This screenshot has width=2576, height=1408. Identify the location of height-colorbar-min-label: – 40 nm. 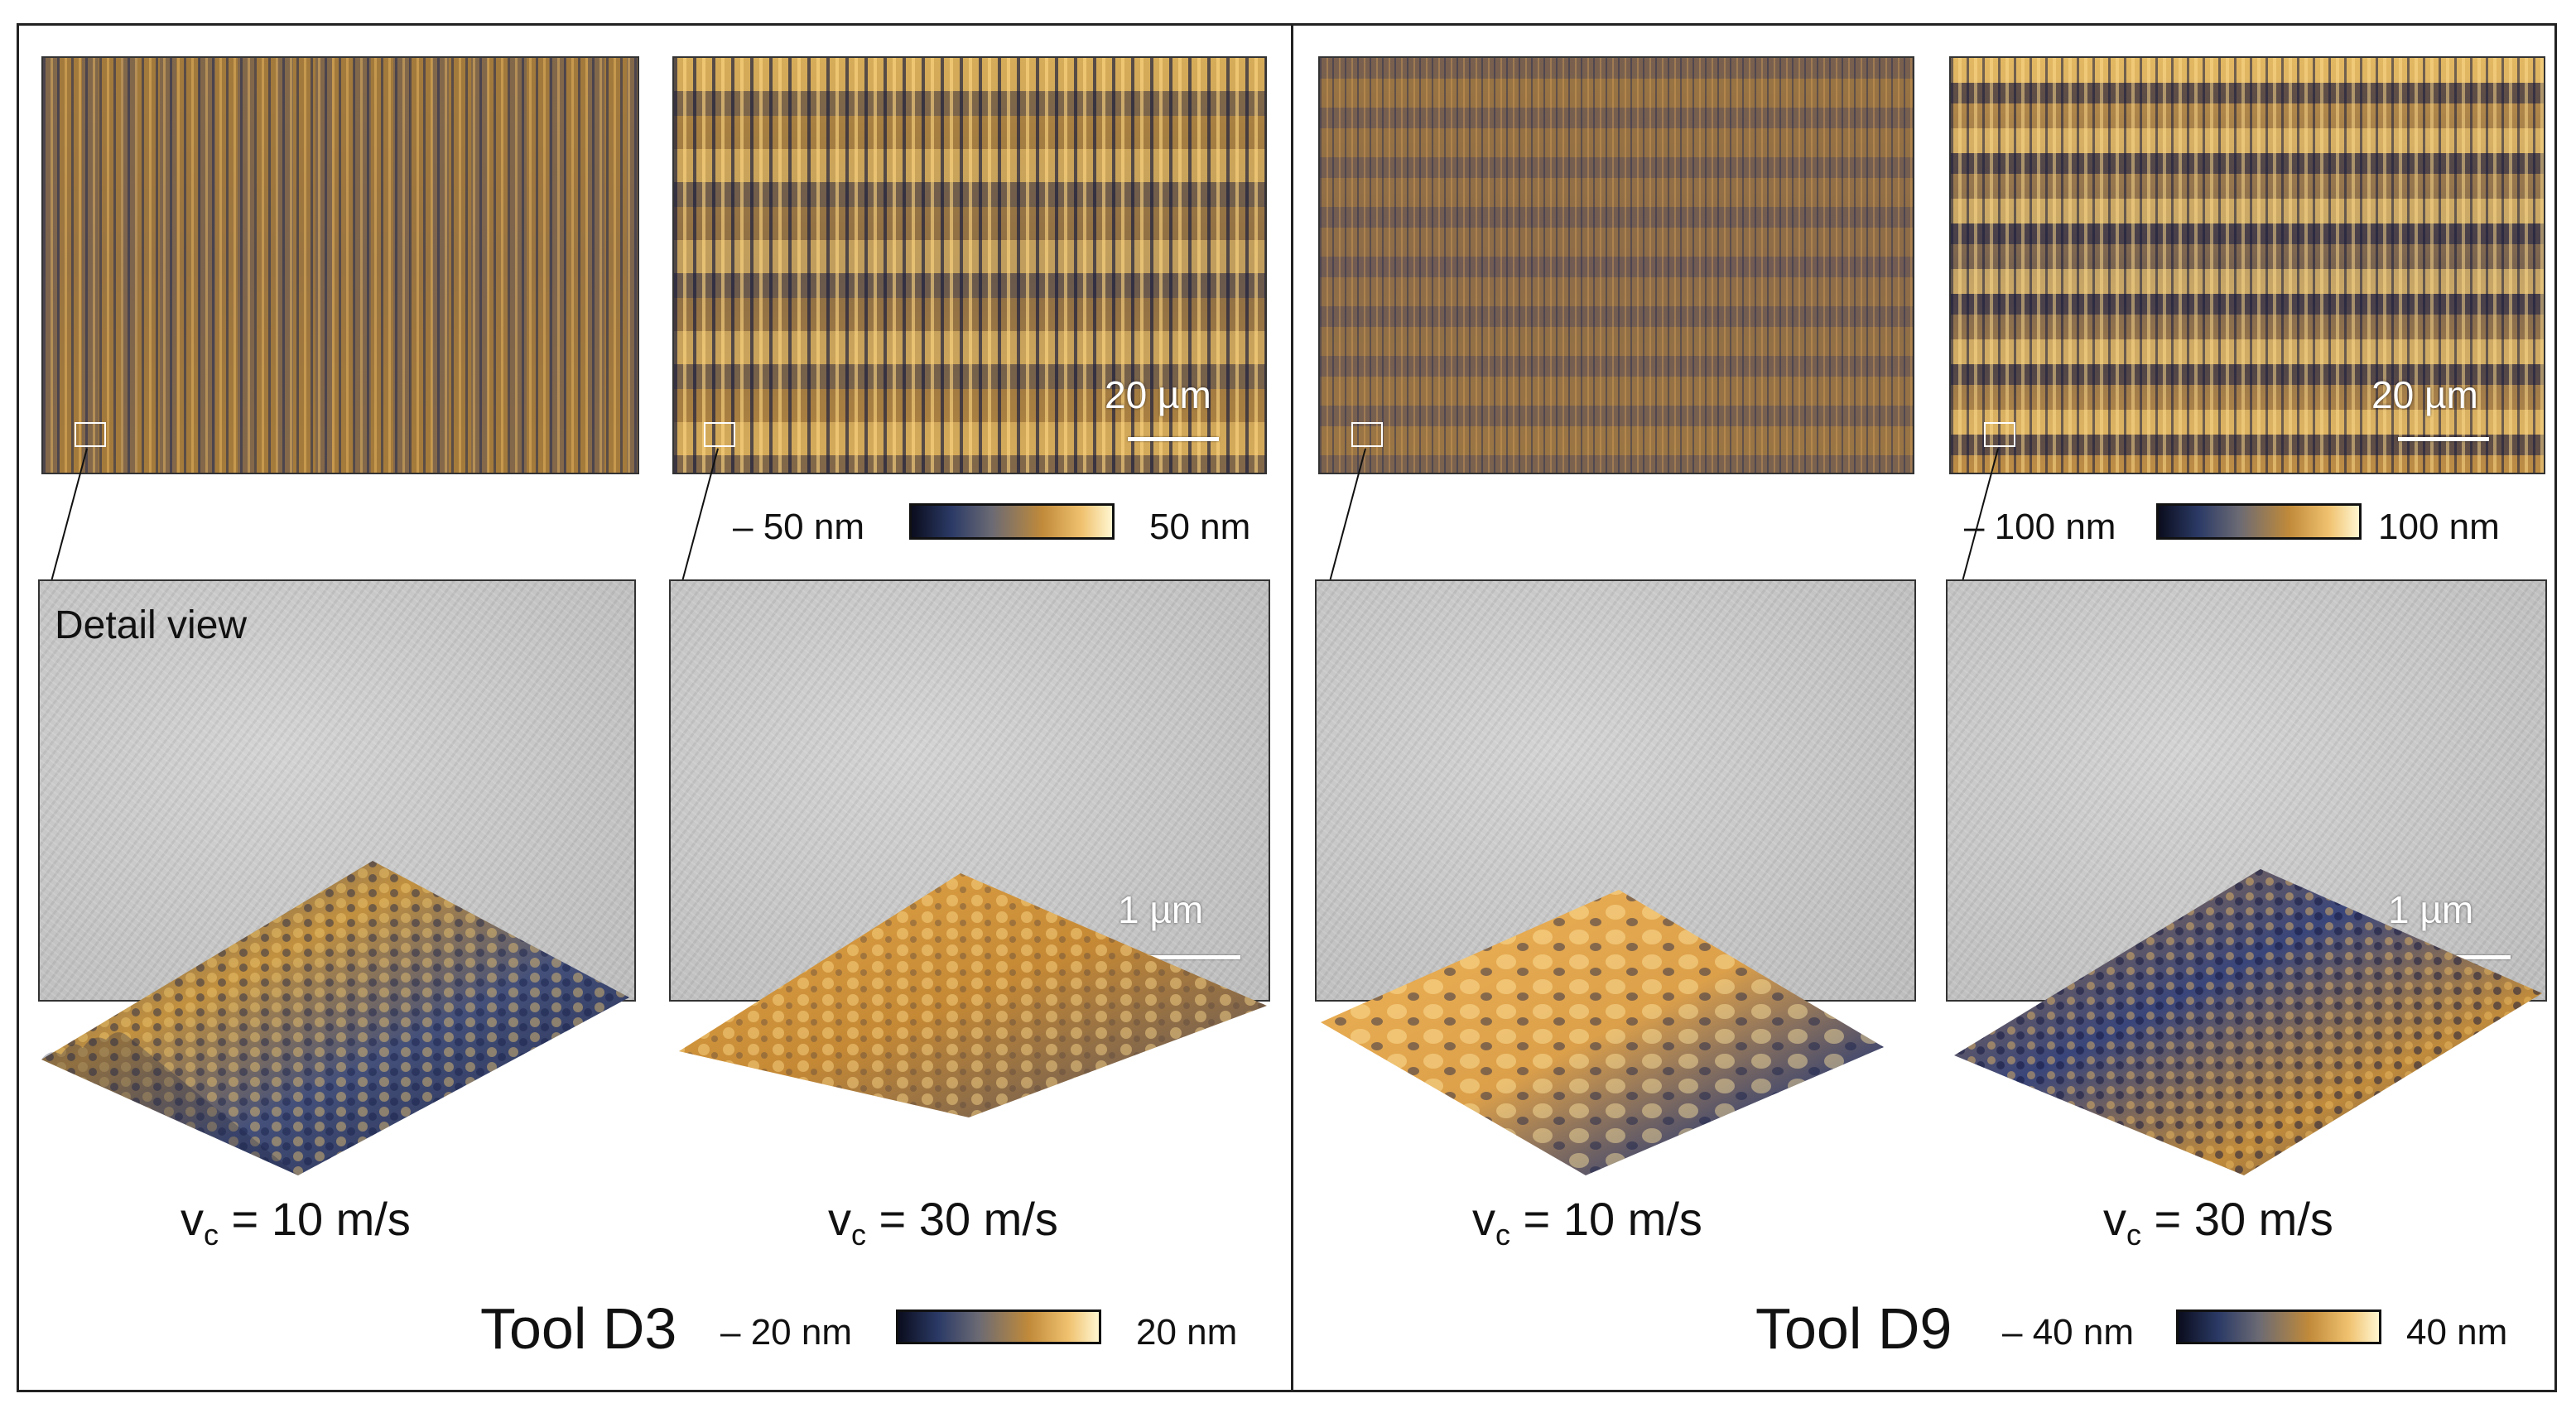
(2068, 1332).